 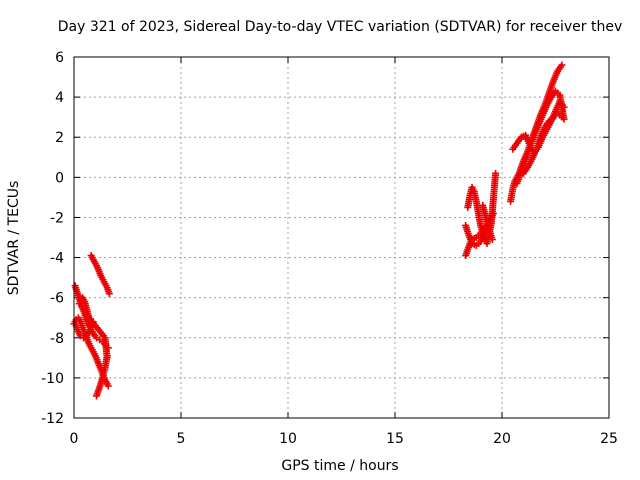 What do you see at coordinates (339, 466) in the screenshot?
I see `x-axis-label: GPS time / hours` at bounding box center [339, 466].